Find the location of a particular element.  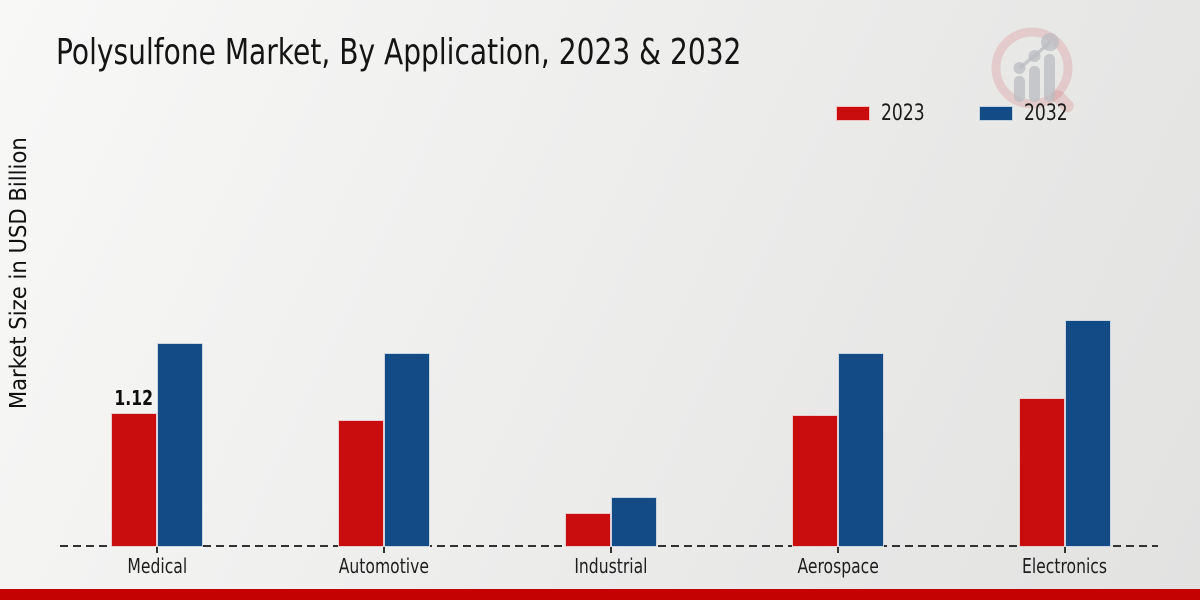

x-tick-label-medical: Medical is located at coordinates (157, 566).